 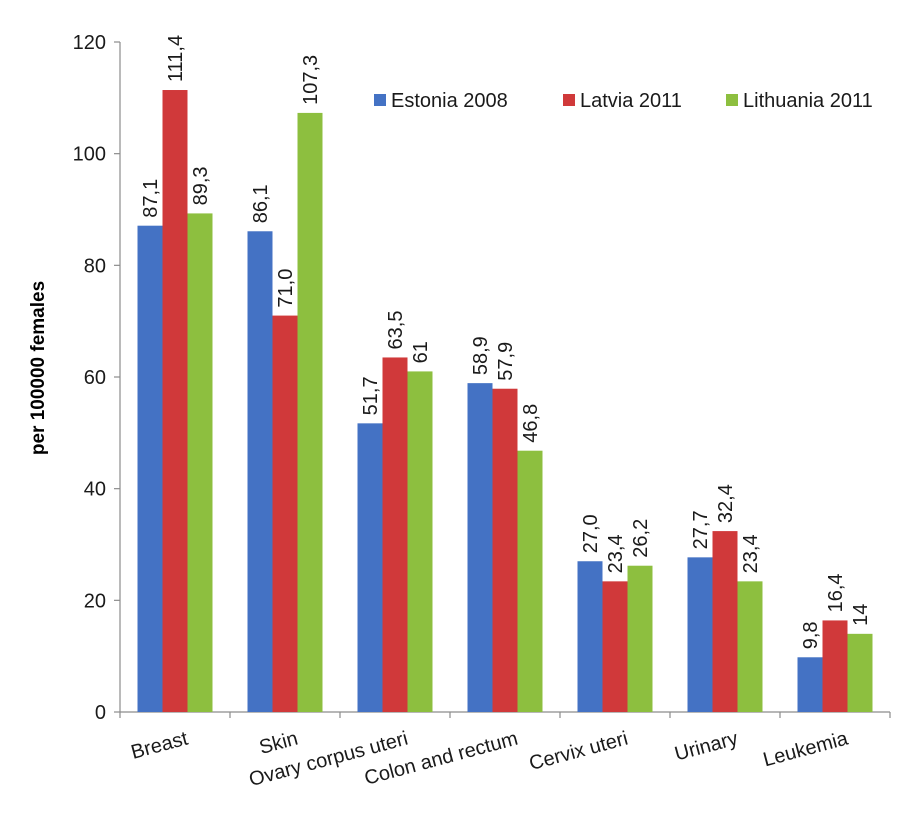 What do you see at coordinates (151, 198) in the screenshot?
I see `data-label: 87,1` at bounding box center [151, 198].